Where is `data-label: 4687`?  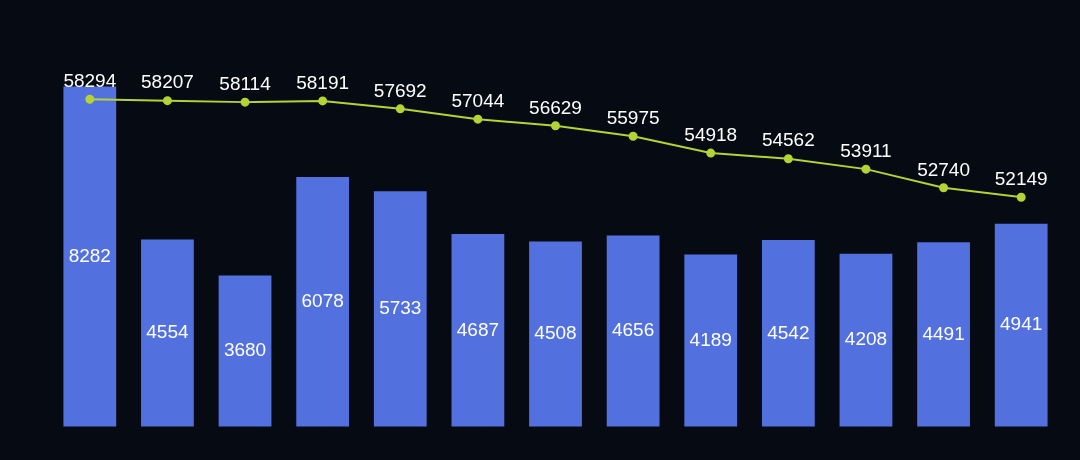
data-label: 4687 is located at coordinates (478, 329).